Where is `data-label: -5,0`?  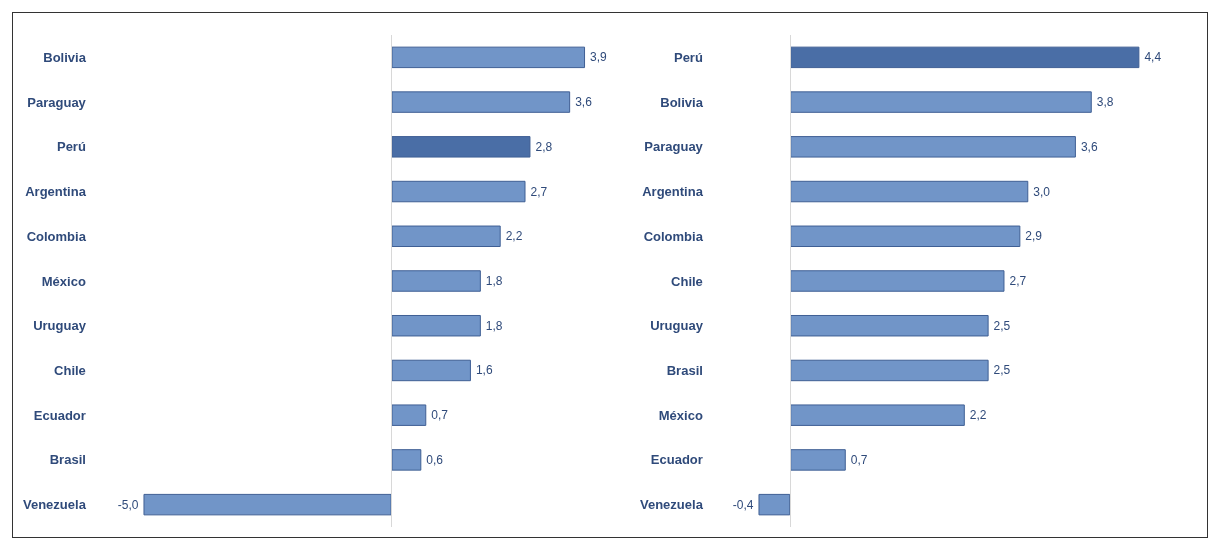
data-label: -5,0 is located at coordinates (128, 504).